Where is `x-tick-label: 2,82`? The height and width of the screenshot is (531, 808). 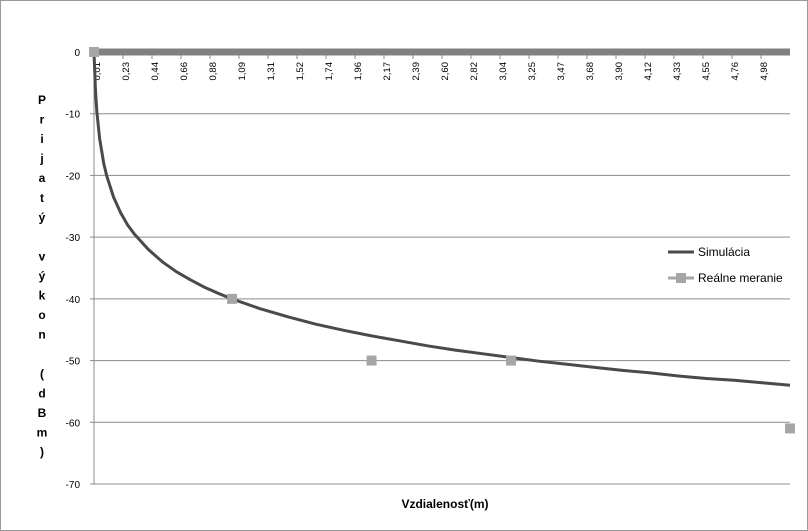
x-tick-label: 2,82 is located at coordinates (474, 71).